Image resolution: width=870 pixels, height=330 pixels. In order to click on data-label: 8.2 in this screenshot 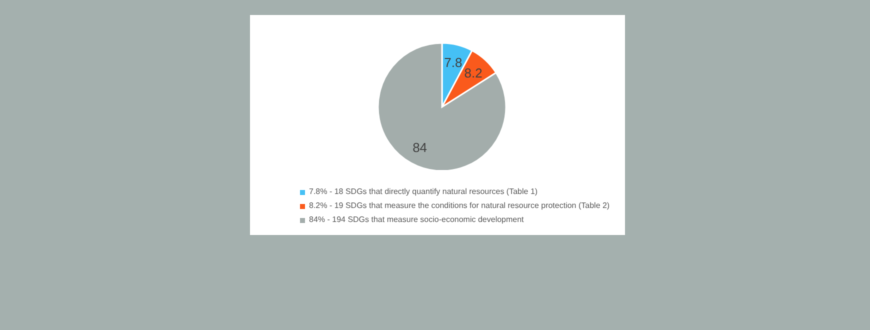, I will do `click(473, 73)`.